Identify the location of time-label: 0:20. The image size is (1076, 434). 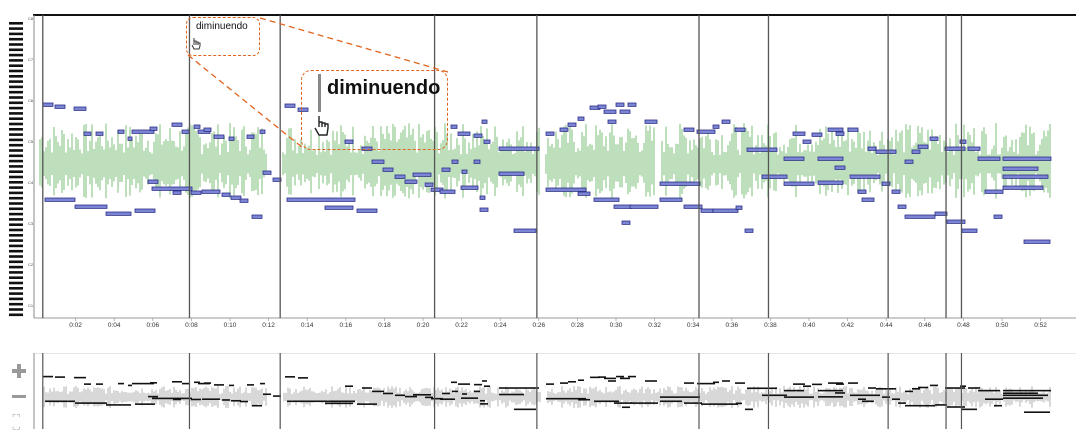
(423, 325).